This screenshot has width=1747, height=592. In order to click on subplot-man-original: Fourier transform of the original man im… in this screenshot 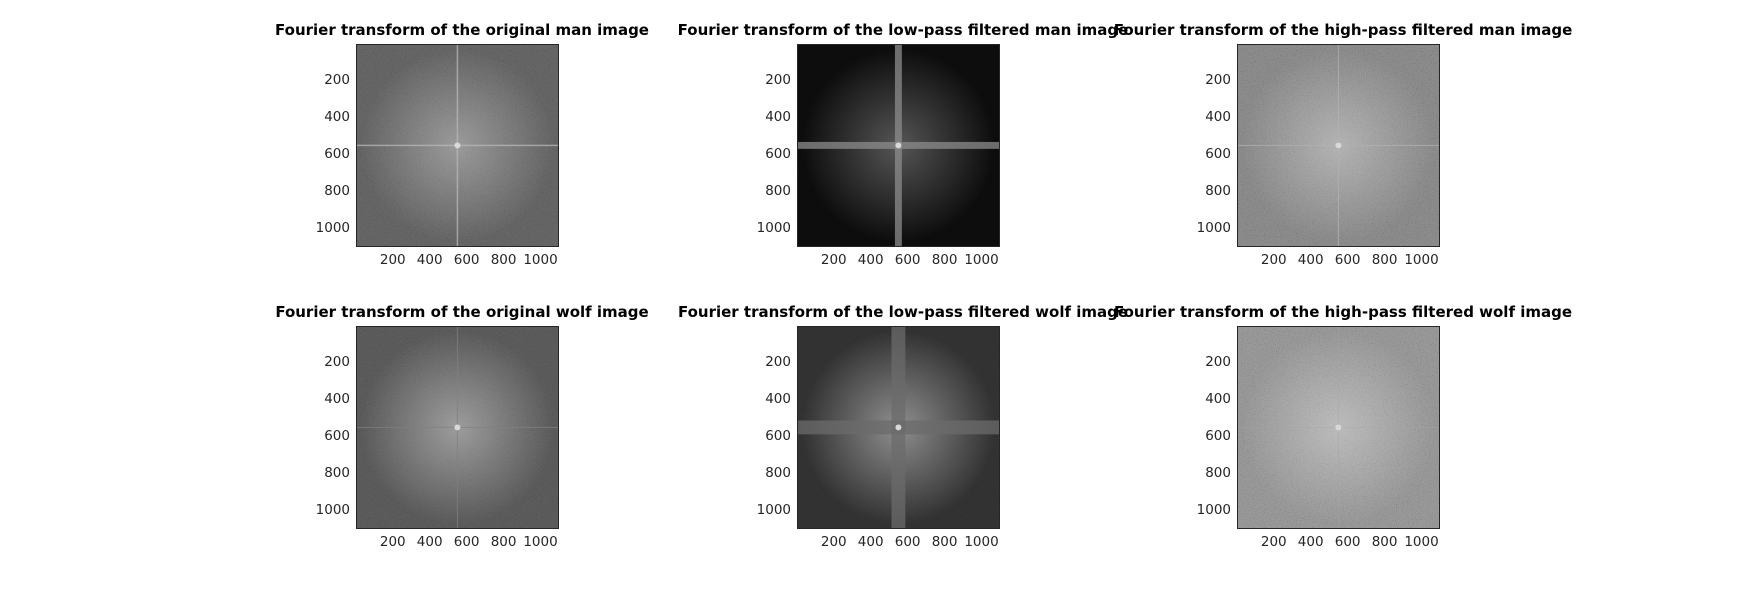, I will do `click(462, 125)`.